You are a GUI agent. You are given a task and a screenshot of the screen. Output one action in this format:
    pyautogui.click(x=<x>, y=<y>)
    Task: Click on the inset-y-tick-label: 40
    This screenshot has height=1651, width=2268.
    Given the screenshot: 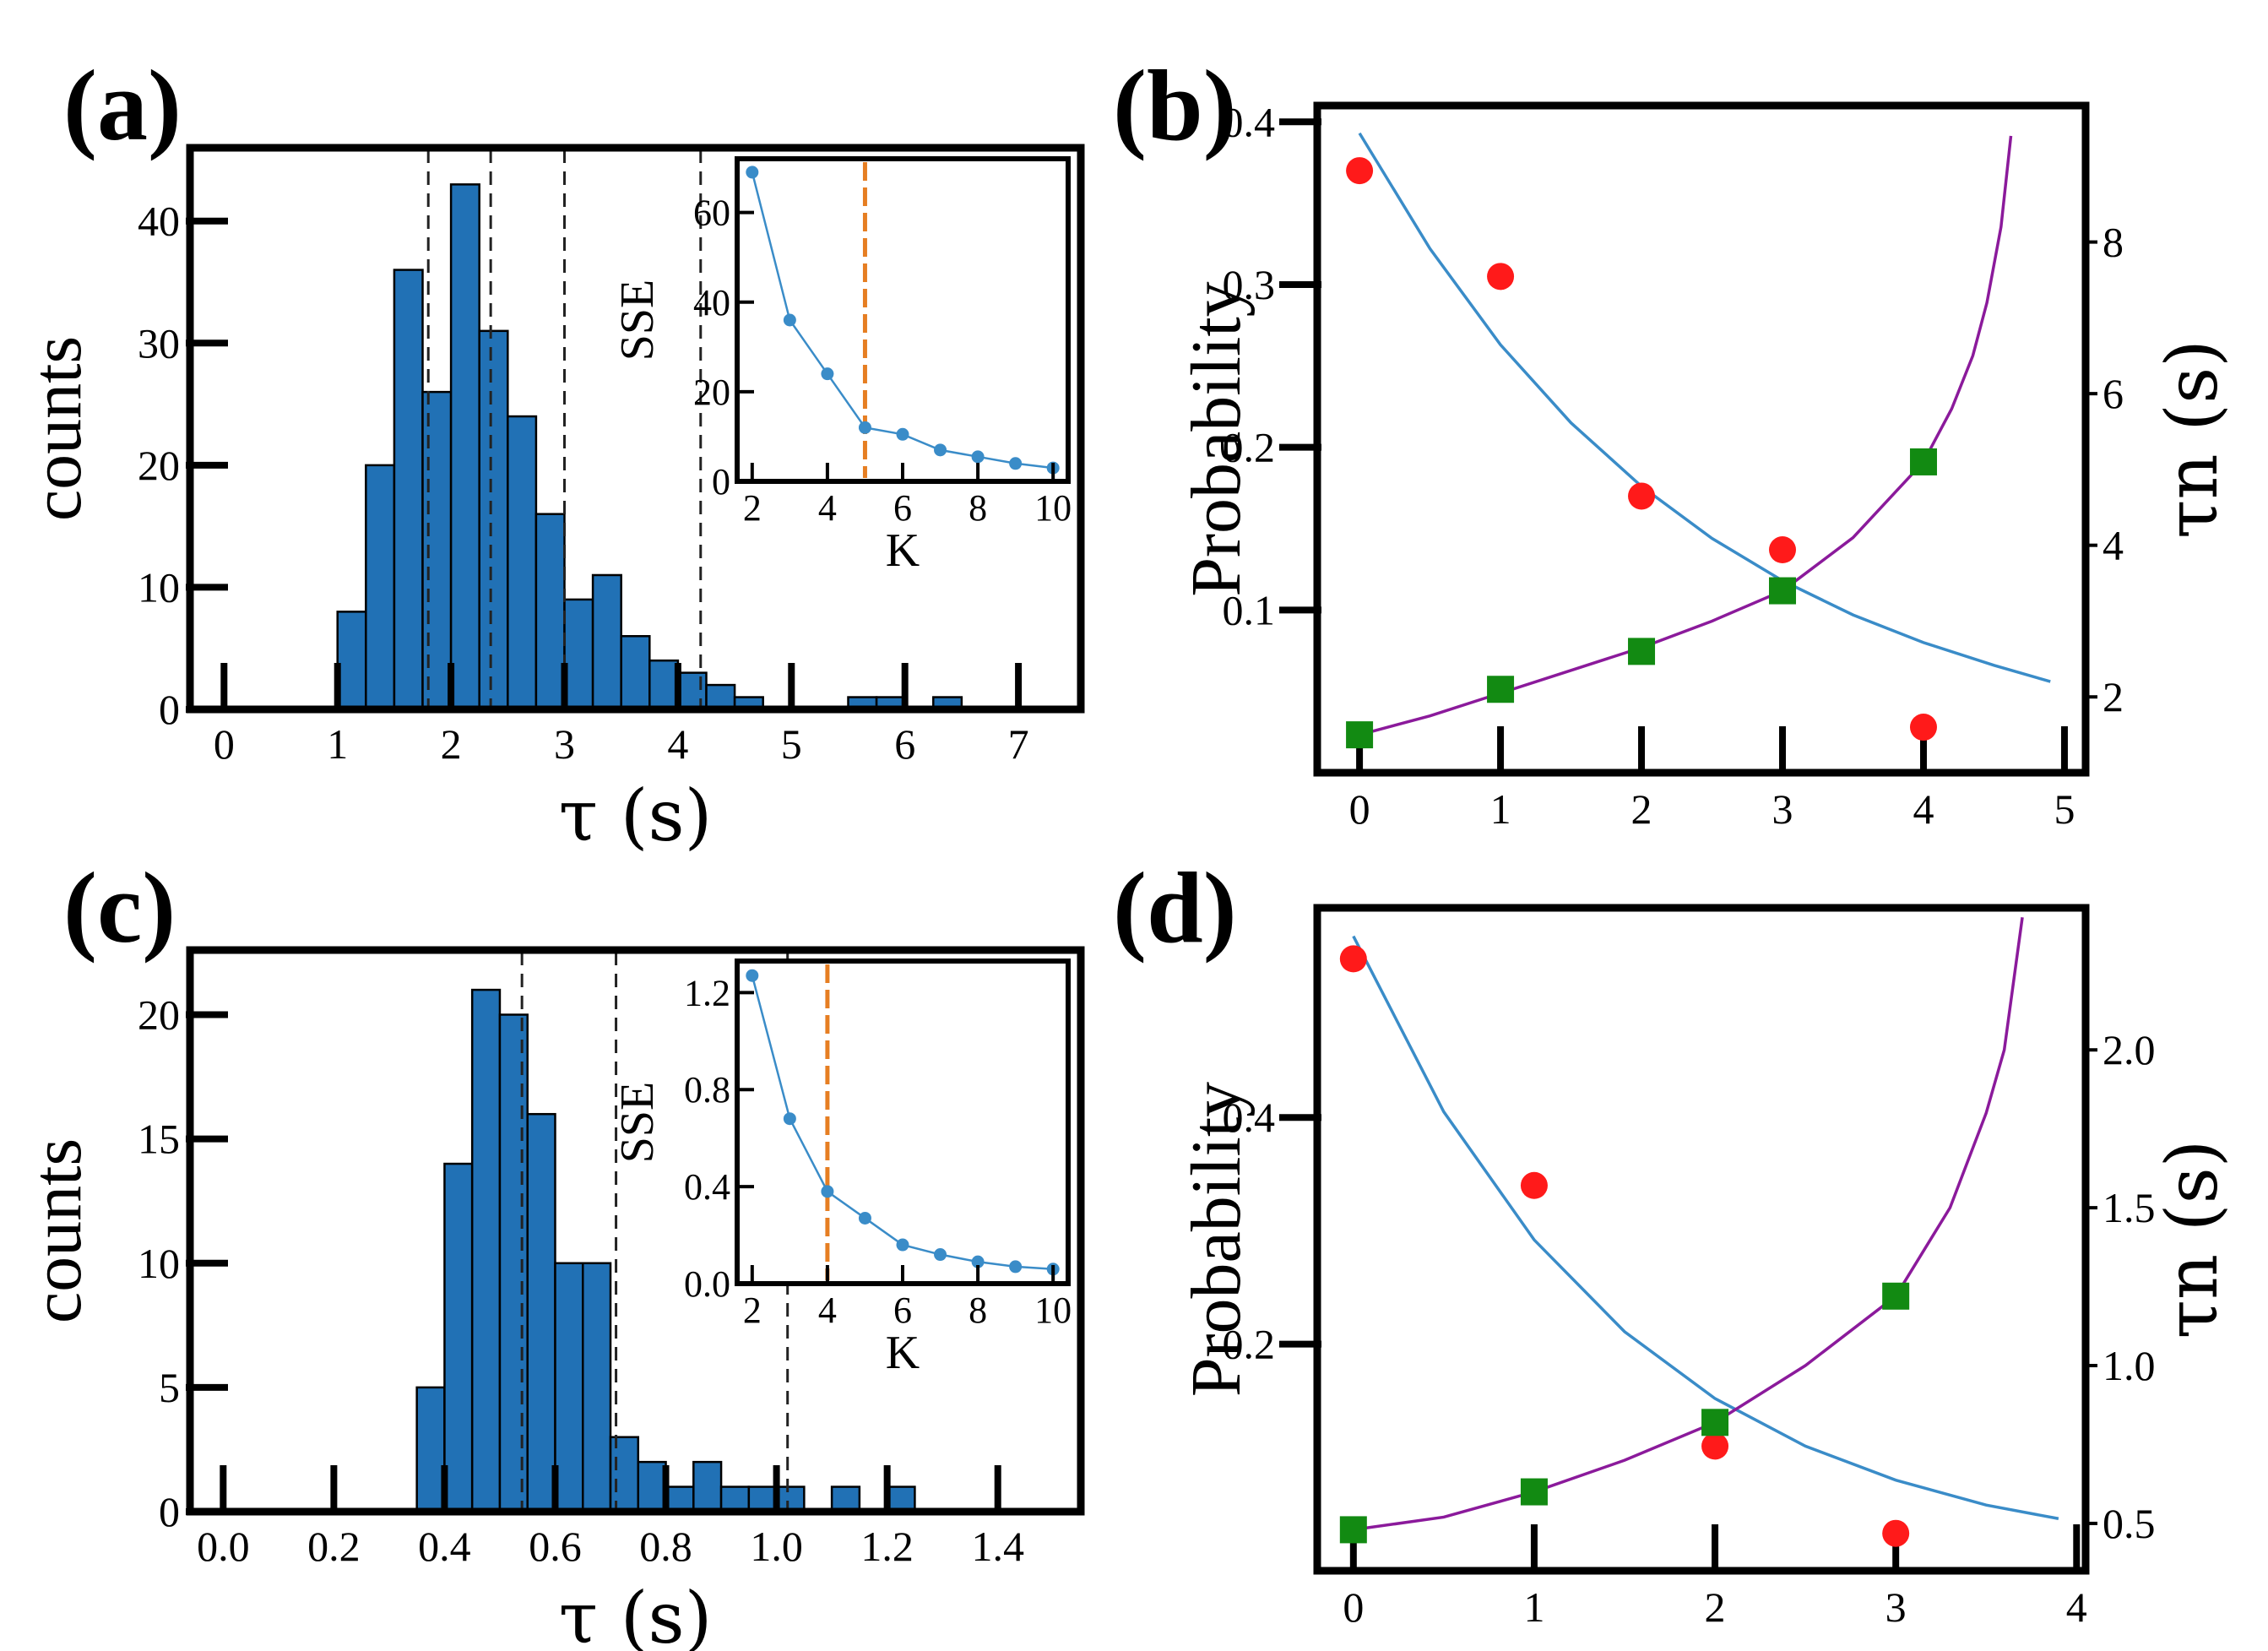 What is the action you would take?
    pyautogui.click(x=711, y=303)
    